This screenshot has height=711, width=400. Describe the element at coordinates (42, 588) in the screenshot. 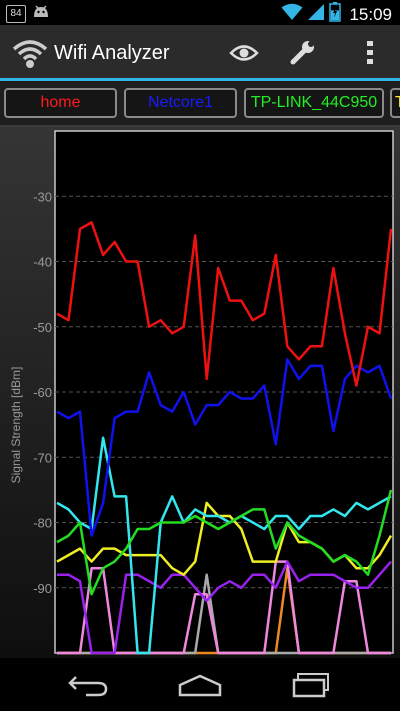

I see `y-tick-label: -90` at that location.